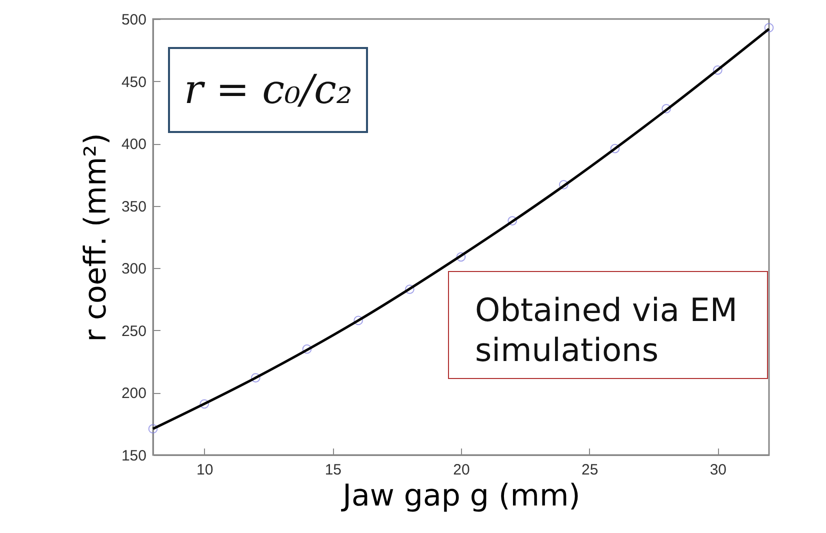 The width and height of the screenshot is (826, 533). I want to click on x-axis-title: Jaw gap g (mm), so click(460, 496).